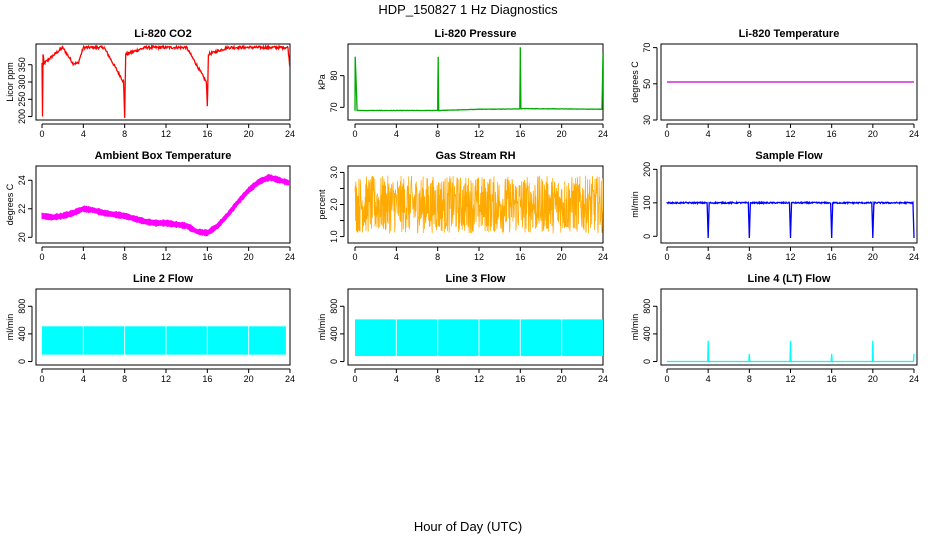 The width and height of the screenshot is (936, 540). I want to click on panel-title: Sample Flow, so click(789, 156).